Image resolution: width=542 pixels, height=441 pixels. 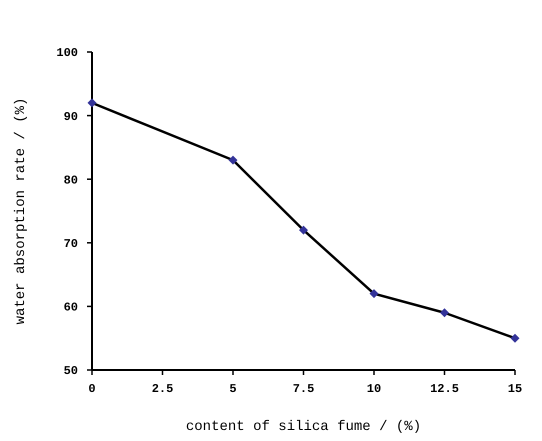 What do you see at coordinates (21, 211) in the screenshot?
I see `y-axis-title: water absorption rate / (%)` at bounding box center [21, 211].